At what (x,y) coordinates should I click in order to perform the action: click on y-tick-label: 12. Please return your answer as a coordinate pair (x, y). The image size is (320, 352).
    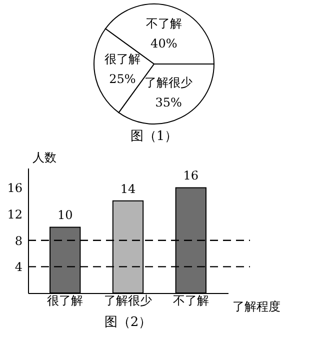
    Looking at the image, I should click on (14, 215).